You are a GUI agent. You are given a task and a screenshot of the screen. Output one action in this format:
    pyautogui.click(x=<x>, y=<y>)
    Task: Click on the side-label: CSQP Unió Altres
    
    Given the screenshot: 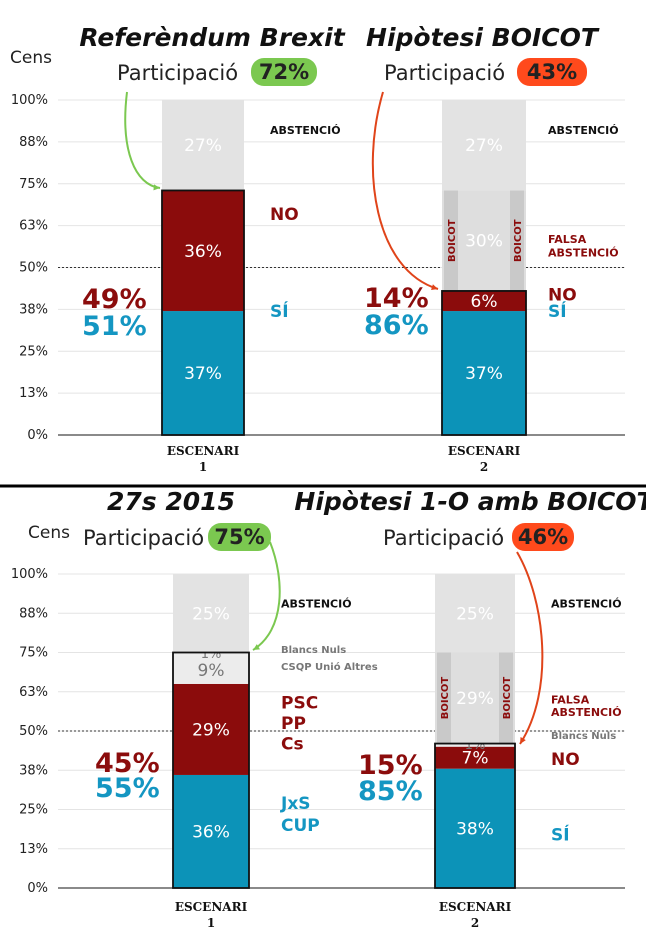 What is the action you would take?
    pyautogui.click(x=329, y=667)
    